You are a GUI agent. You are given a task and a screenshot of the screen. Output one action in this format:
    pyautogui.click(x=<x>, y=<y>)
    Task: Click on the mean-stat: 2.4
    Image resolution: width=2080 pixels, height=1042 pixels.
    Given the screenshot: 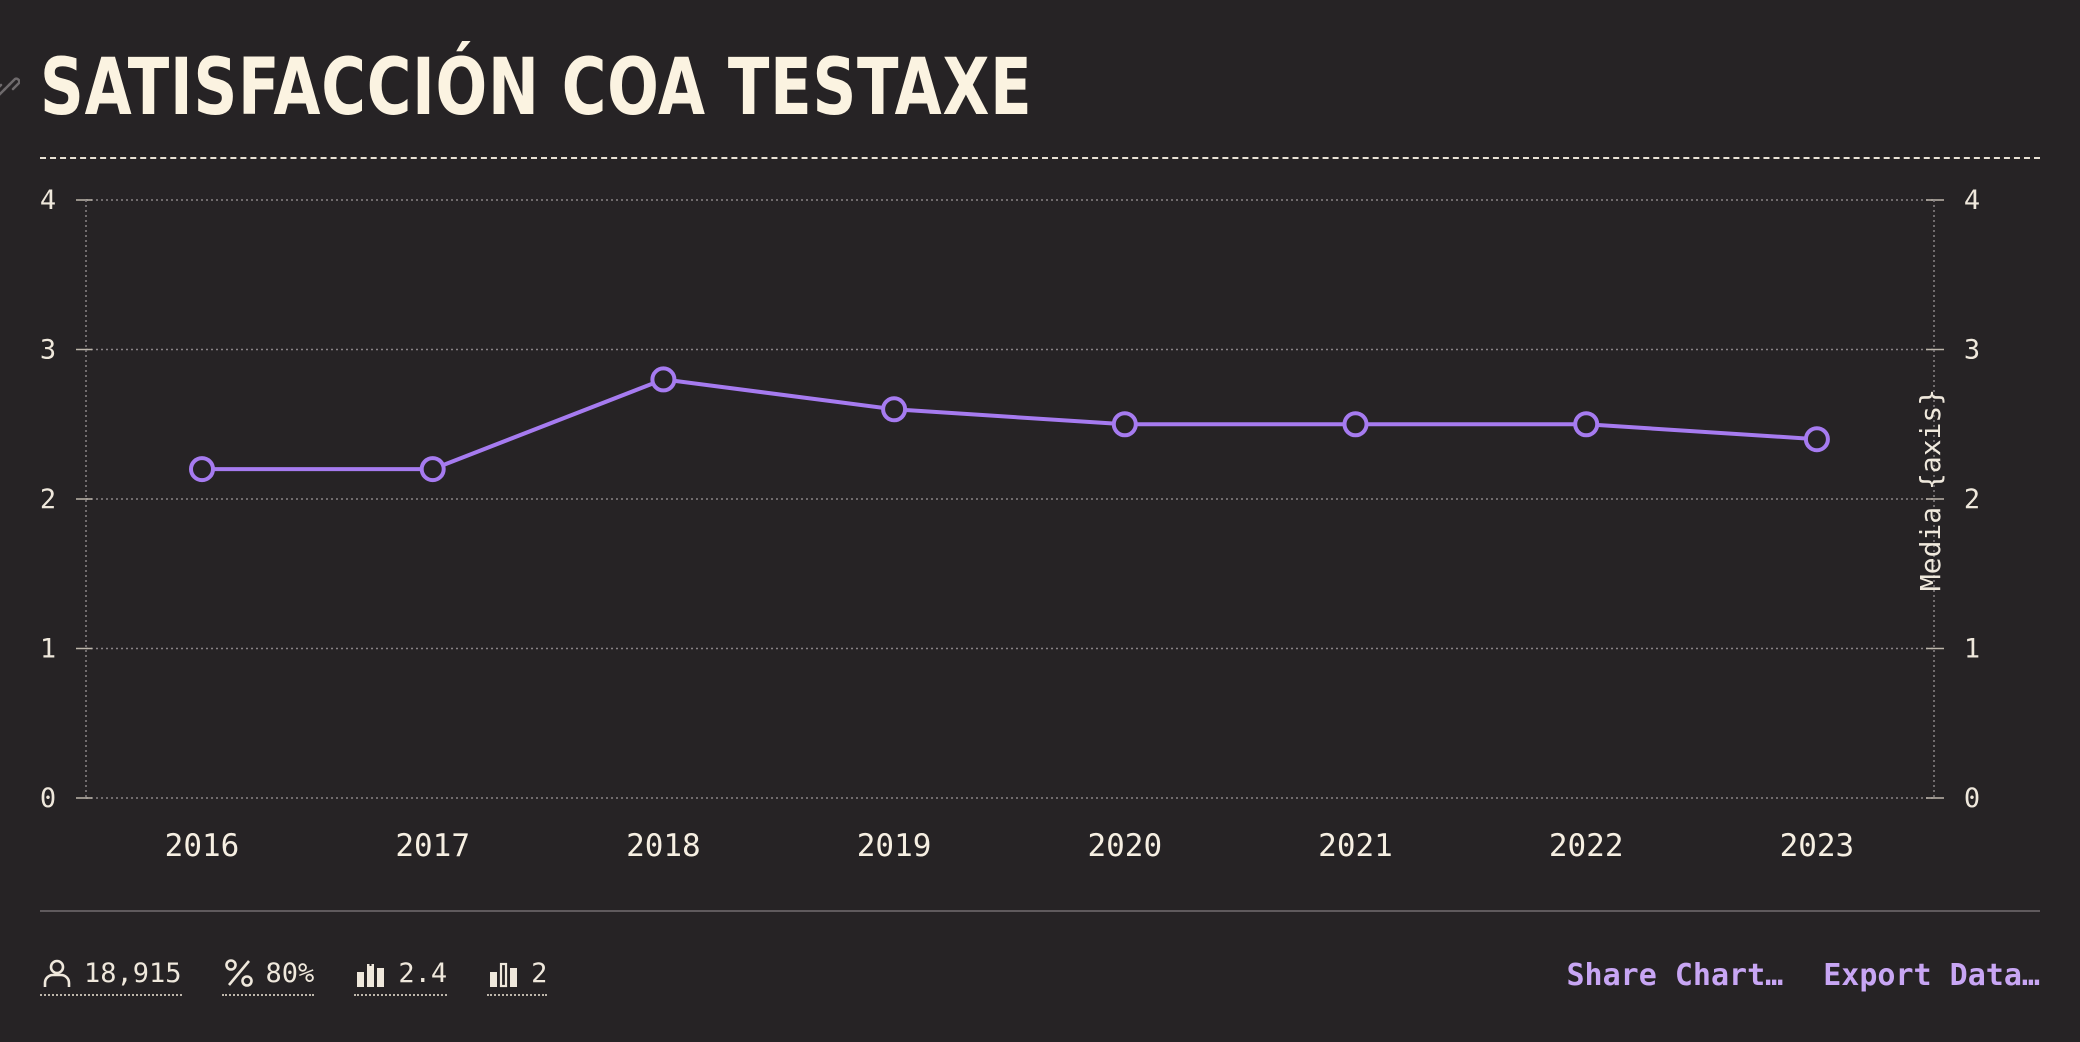 What is the action you would take?
    pyautogui.click(x=401, y=974)
    